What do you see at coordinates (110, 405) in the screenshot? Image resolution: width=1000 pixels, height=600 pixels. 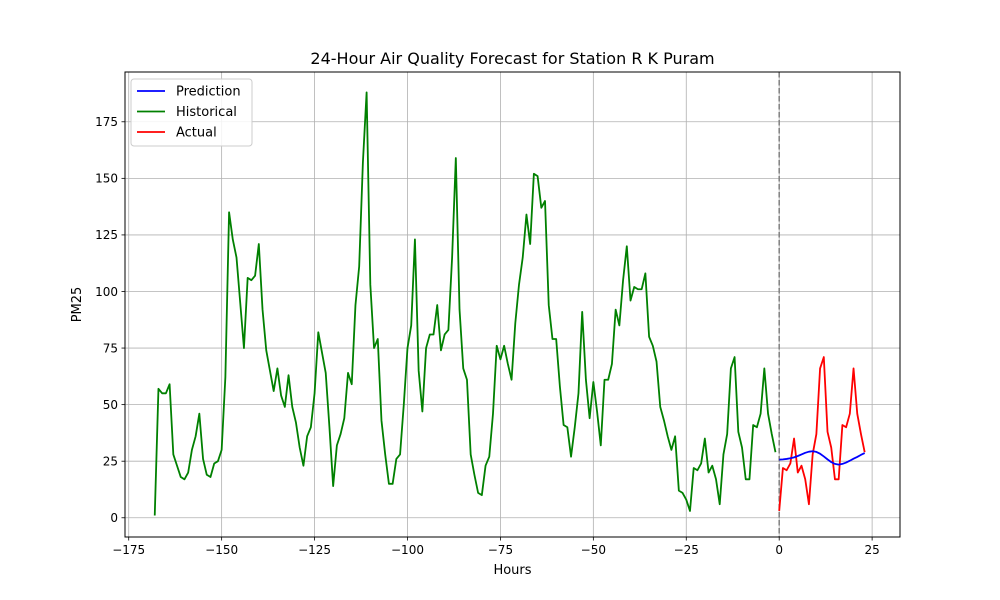 I see `y-tick-label: 50` at bounding box center [110, 405].